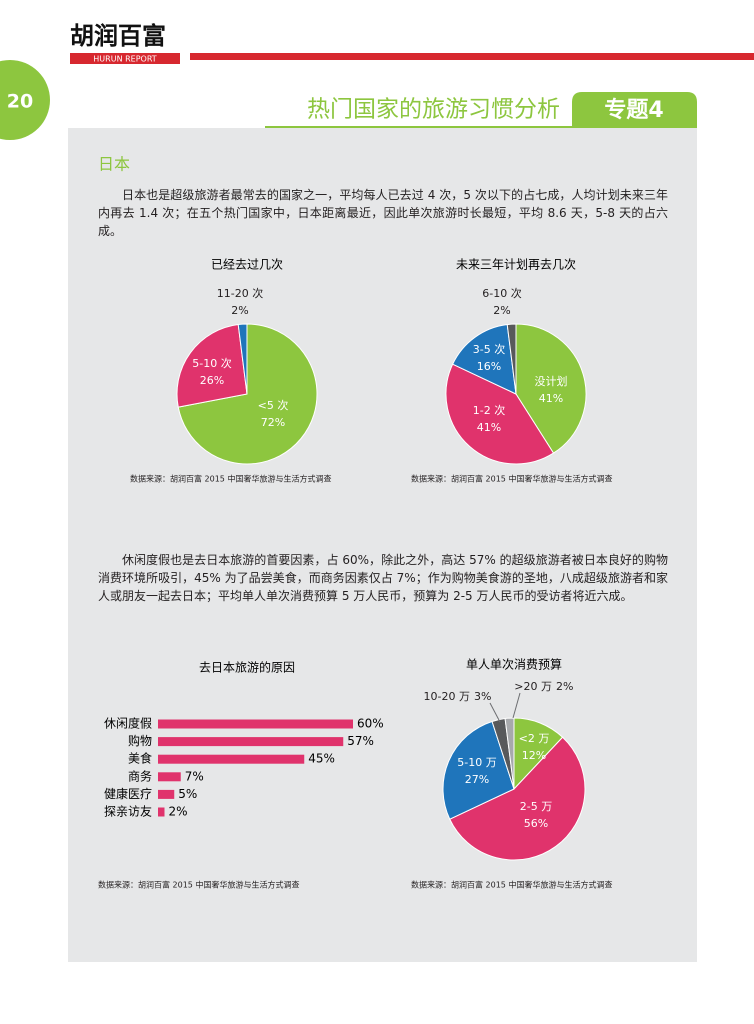  Describe the element at coordinates (178, 812) in the screenshot. I see `bar-value-label: 2%` at that location.